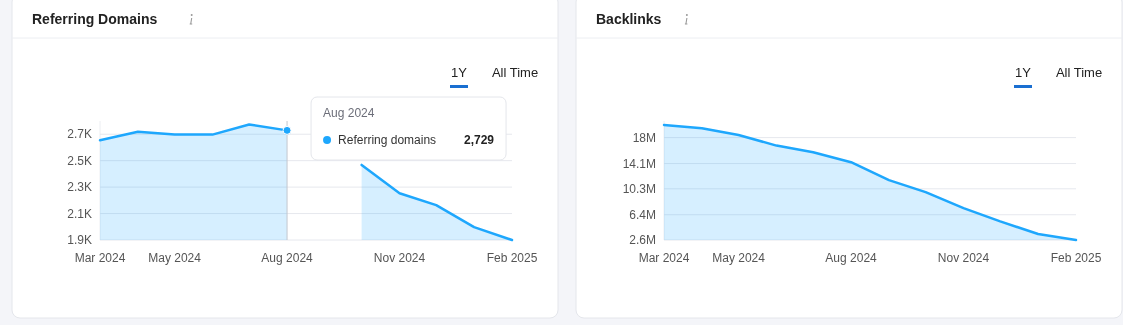 This screenshot has width=1123, height=325. I want to click on legend-label: Referring domains, so click(387, 140).